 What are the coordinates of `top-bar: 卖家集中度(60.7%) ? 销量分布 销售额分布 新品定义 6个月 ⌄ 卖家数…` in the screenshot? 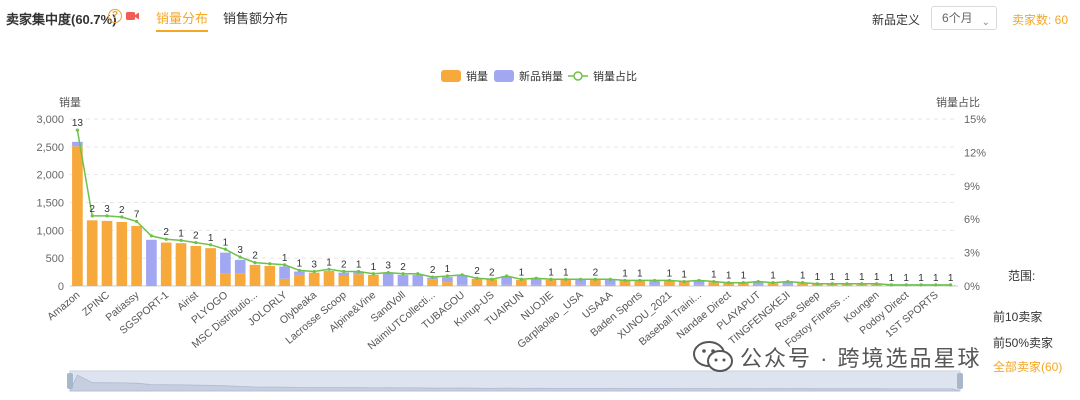 It's located at (540, 18).